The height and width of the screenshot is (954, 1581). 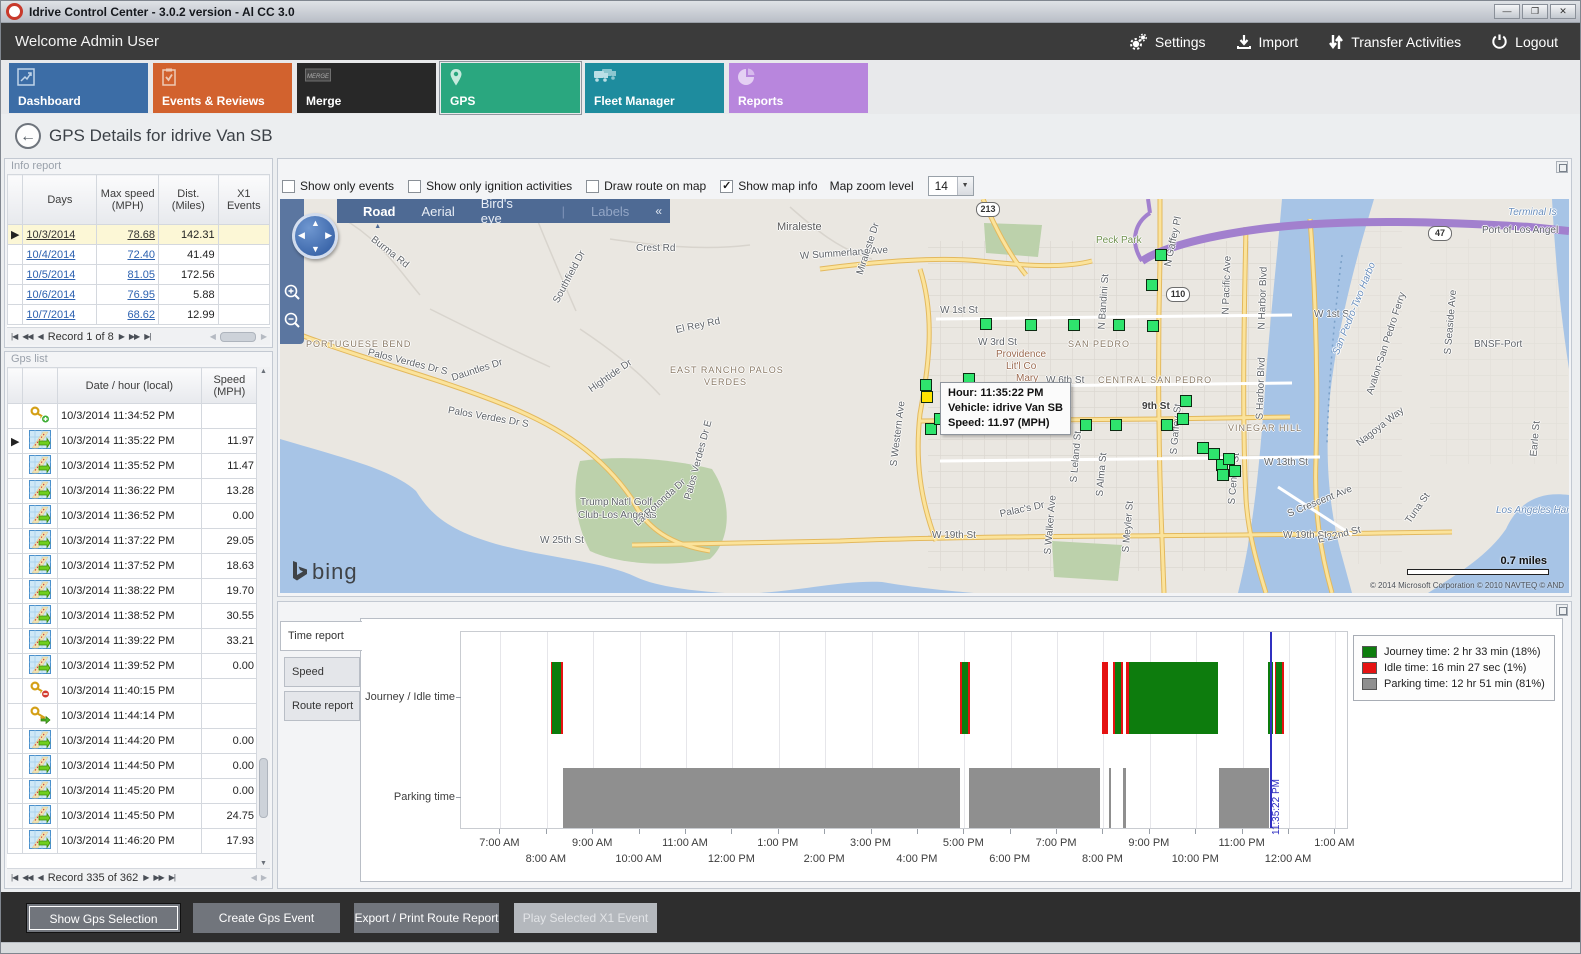 What do you see at coordinates (133, 566) in the screenshot?
I see `table-row: 10/3/2014 11:37:52 PM 18.63` at bounding box center [133, 566].